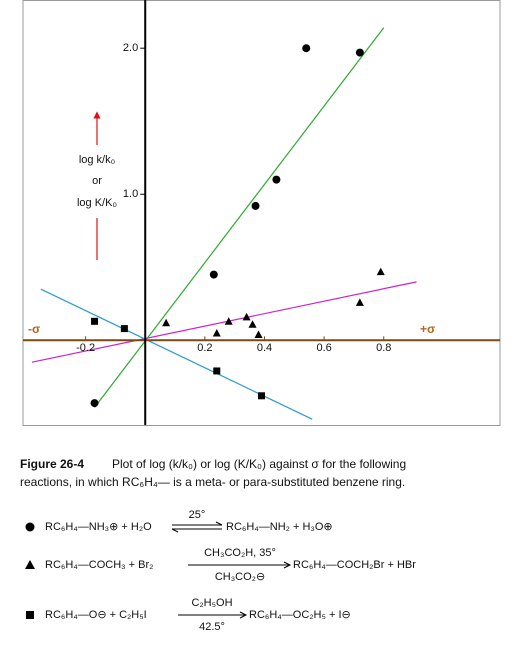 The height and width of the screenshot is (659, 524). Describe the element at coordinates (240, 577) in the screenshot. I see `condition: CH₃CO₂⊖` at that location.